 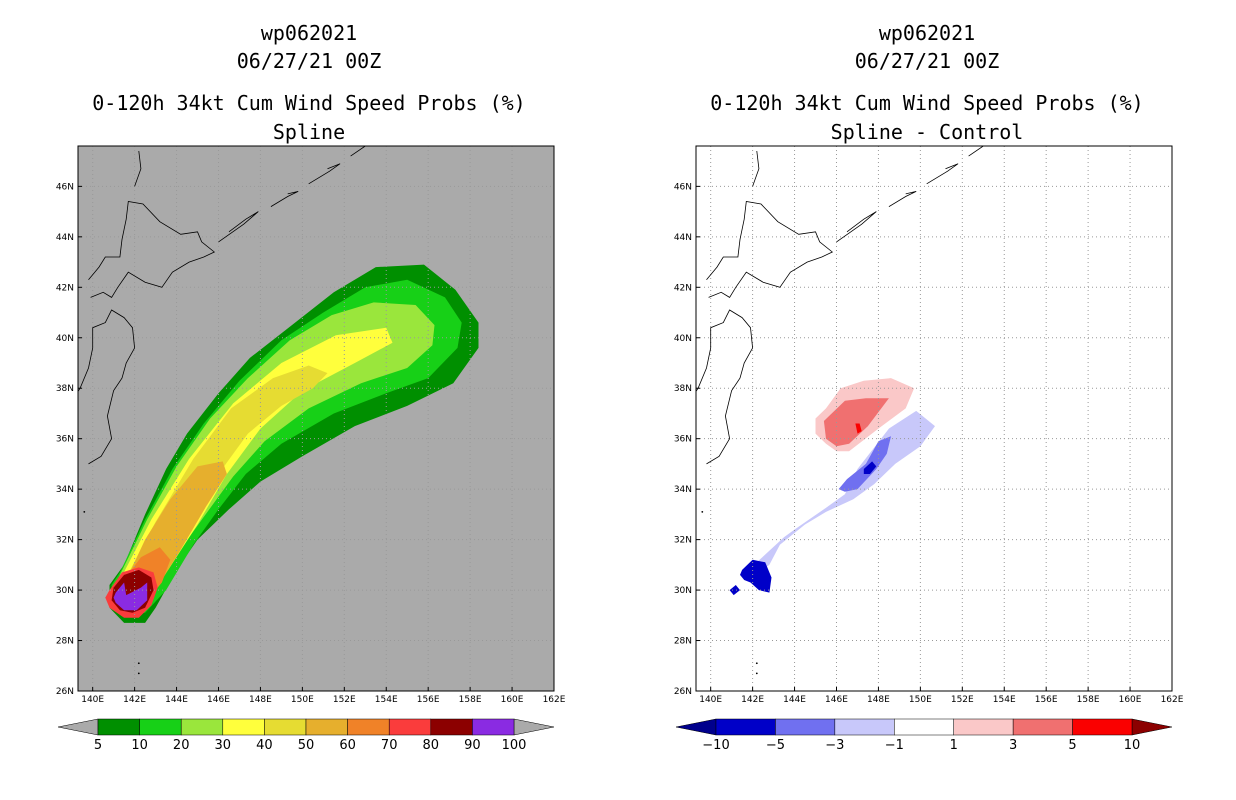 What do you see at coordinates (683, 389) in the screenshot?
I see `y-tick-label: 38N` at bounding box center [683, 389].